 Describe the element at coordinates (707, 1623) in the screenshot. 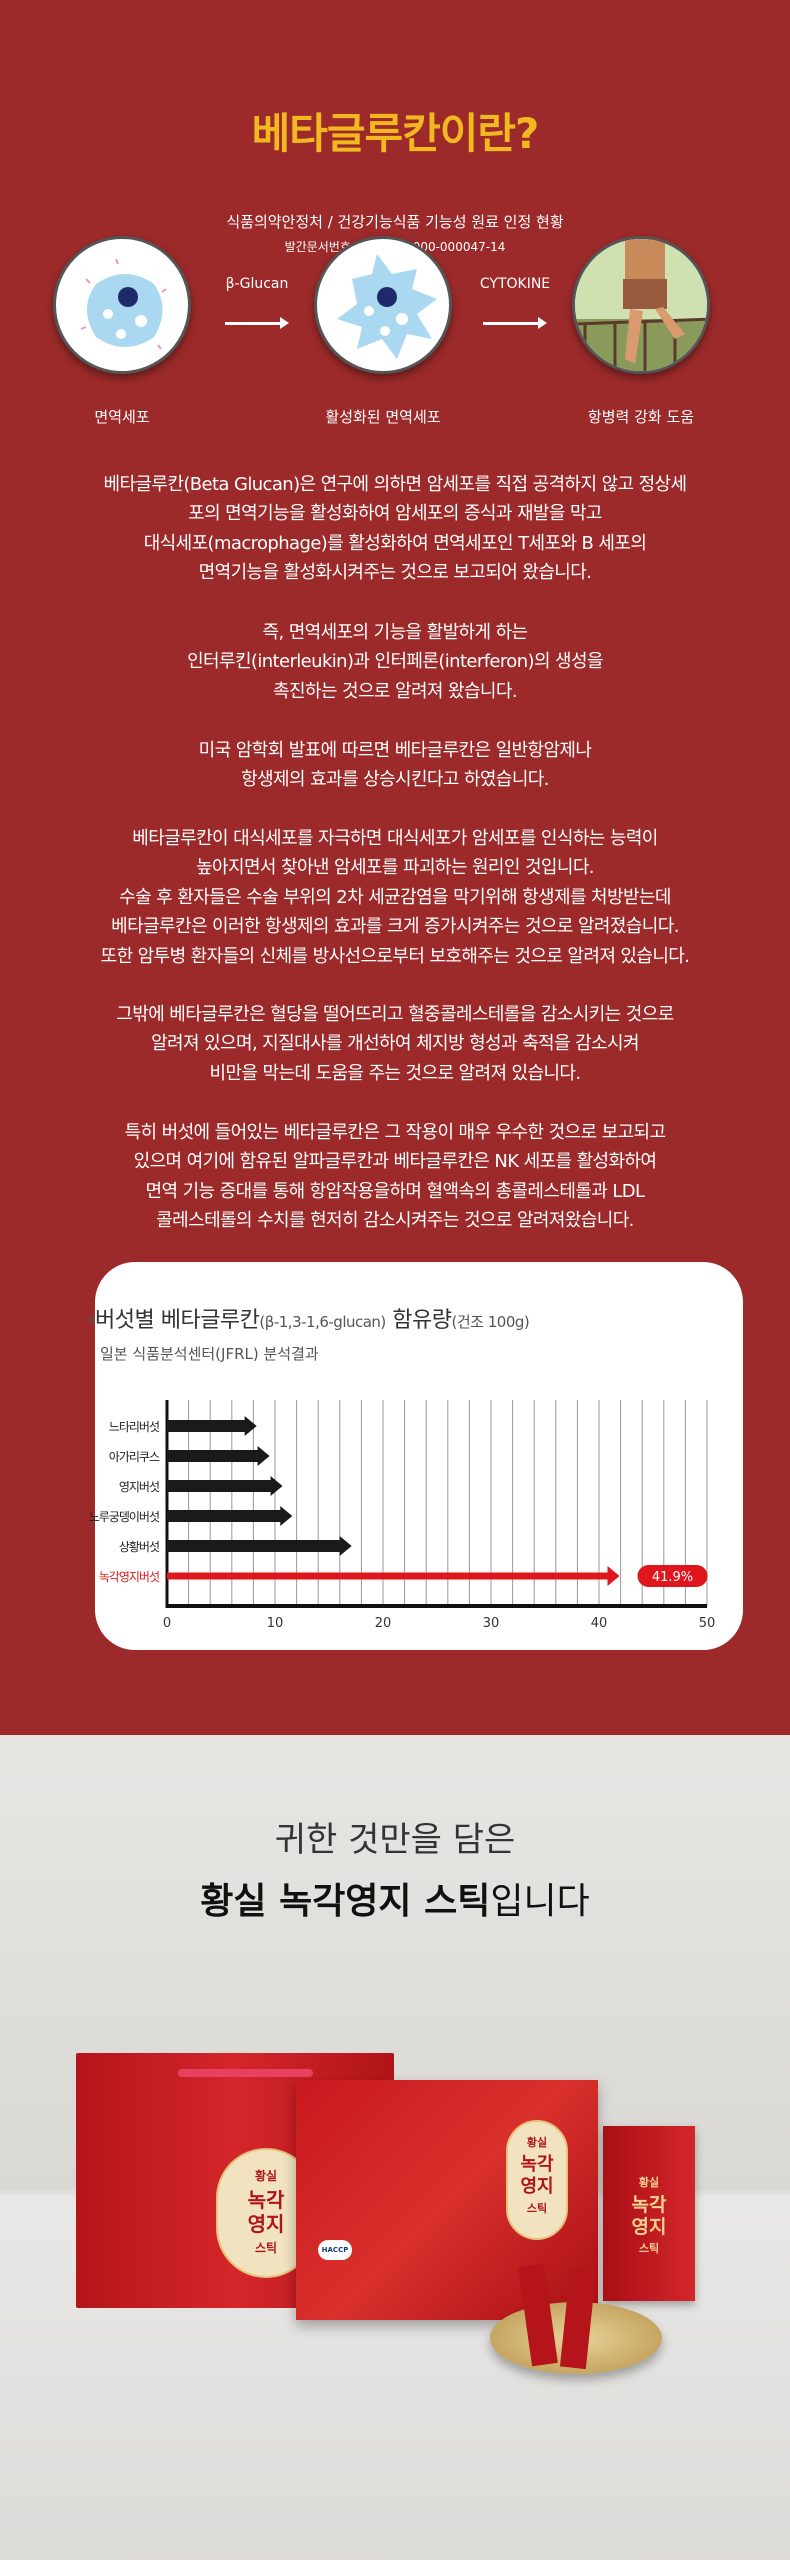

I see `x-tick-label: 50` at that location.